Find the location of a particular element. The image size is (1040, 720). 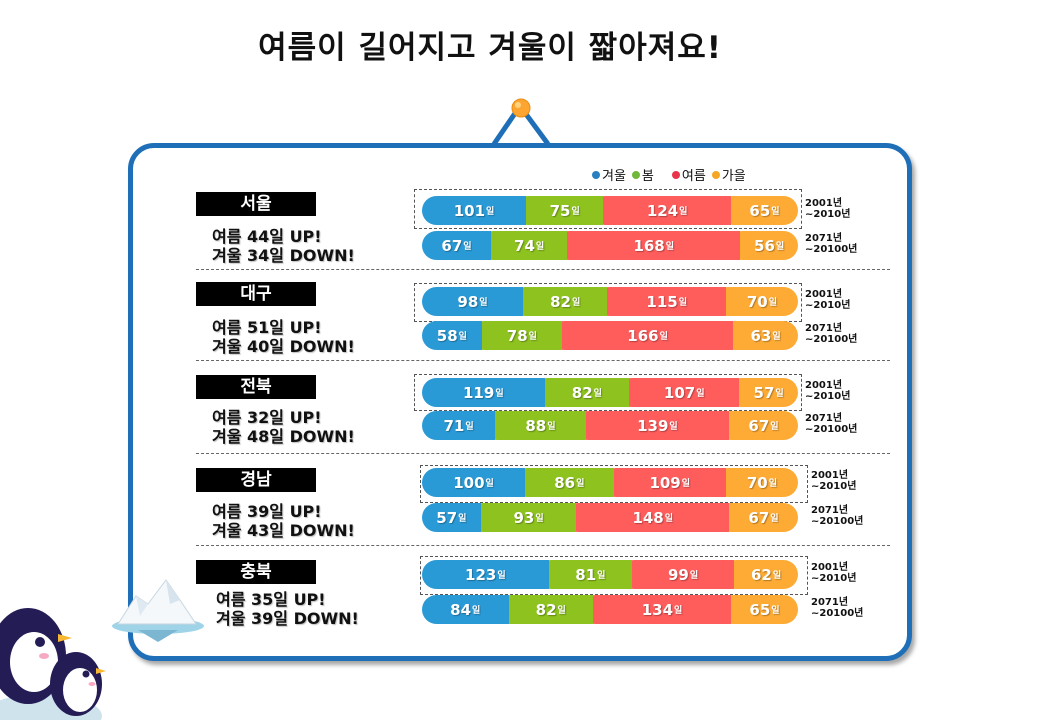

bar-segment-winter: 123 일 is located at coordinates (485, 574).